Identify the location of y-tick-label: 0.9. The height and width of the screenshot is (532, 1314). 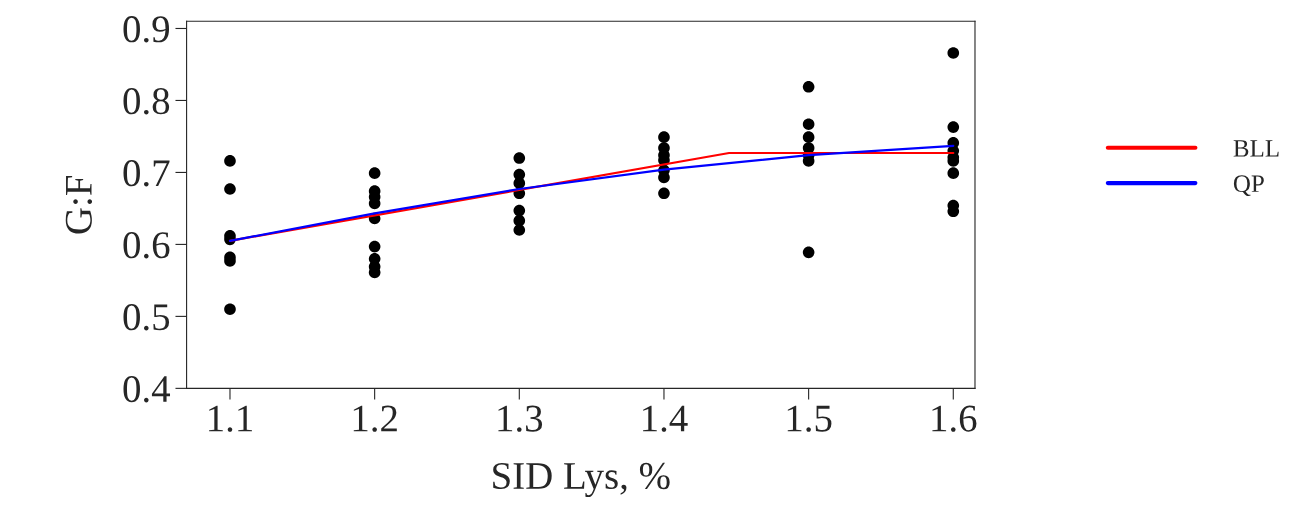
(146, 29).